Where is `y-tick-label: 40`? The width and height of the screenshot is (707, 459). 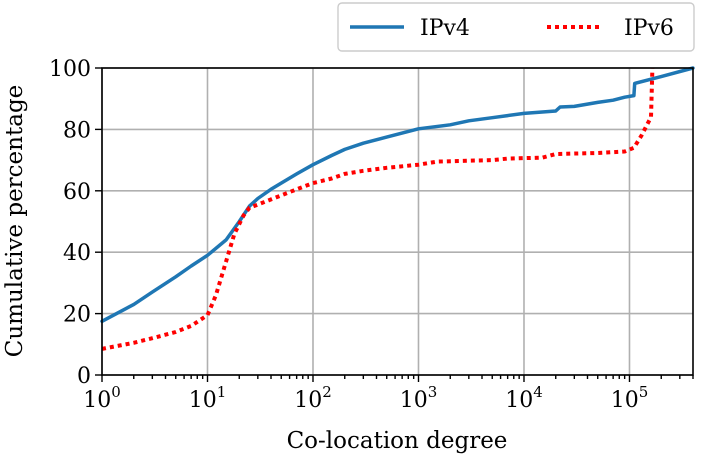
y-tick-label: 40 is located at coordinates (77, 253).